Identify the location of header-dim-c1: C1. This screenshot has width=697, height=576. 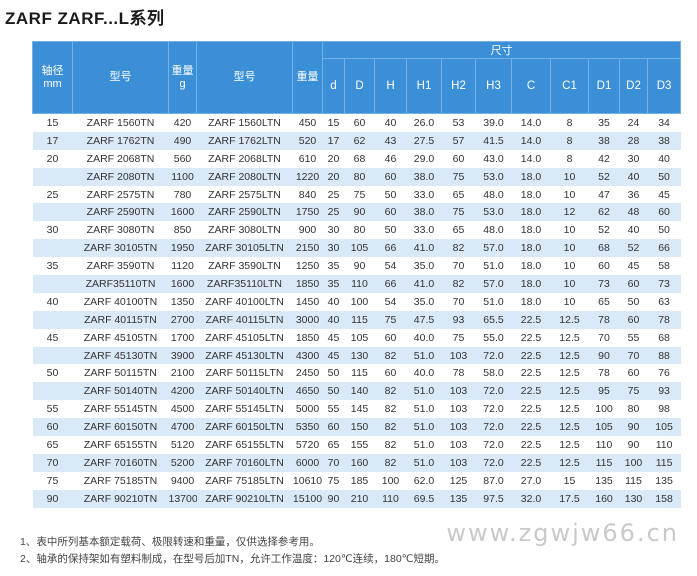
(569, 86).